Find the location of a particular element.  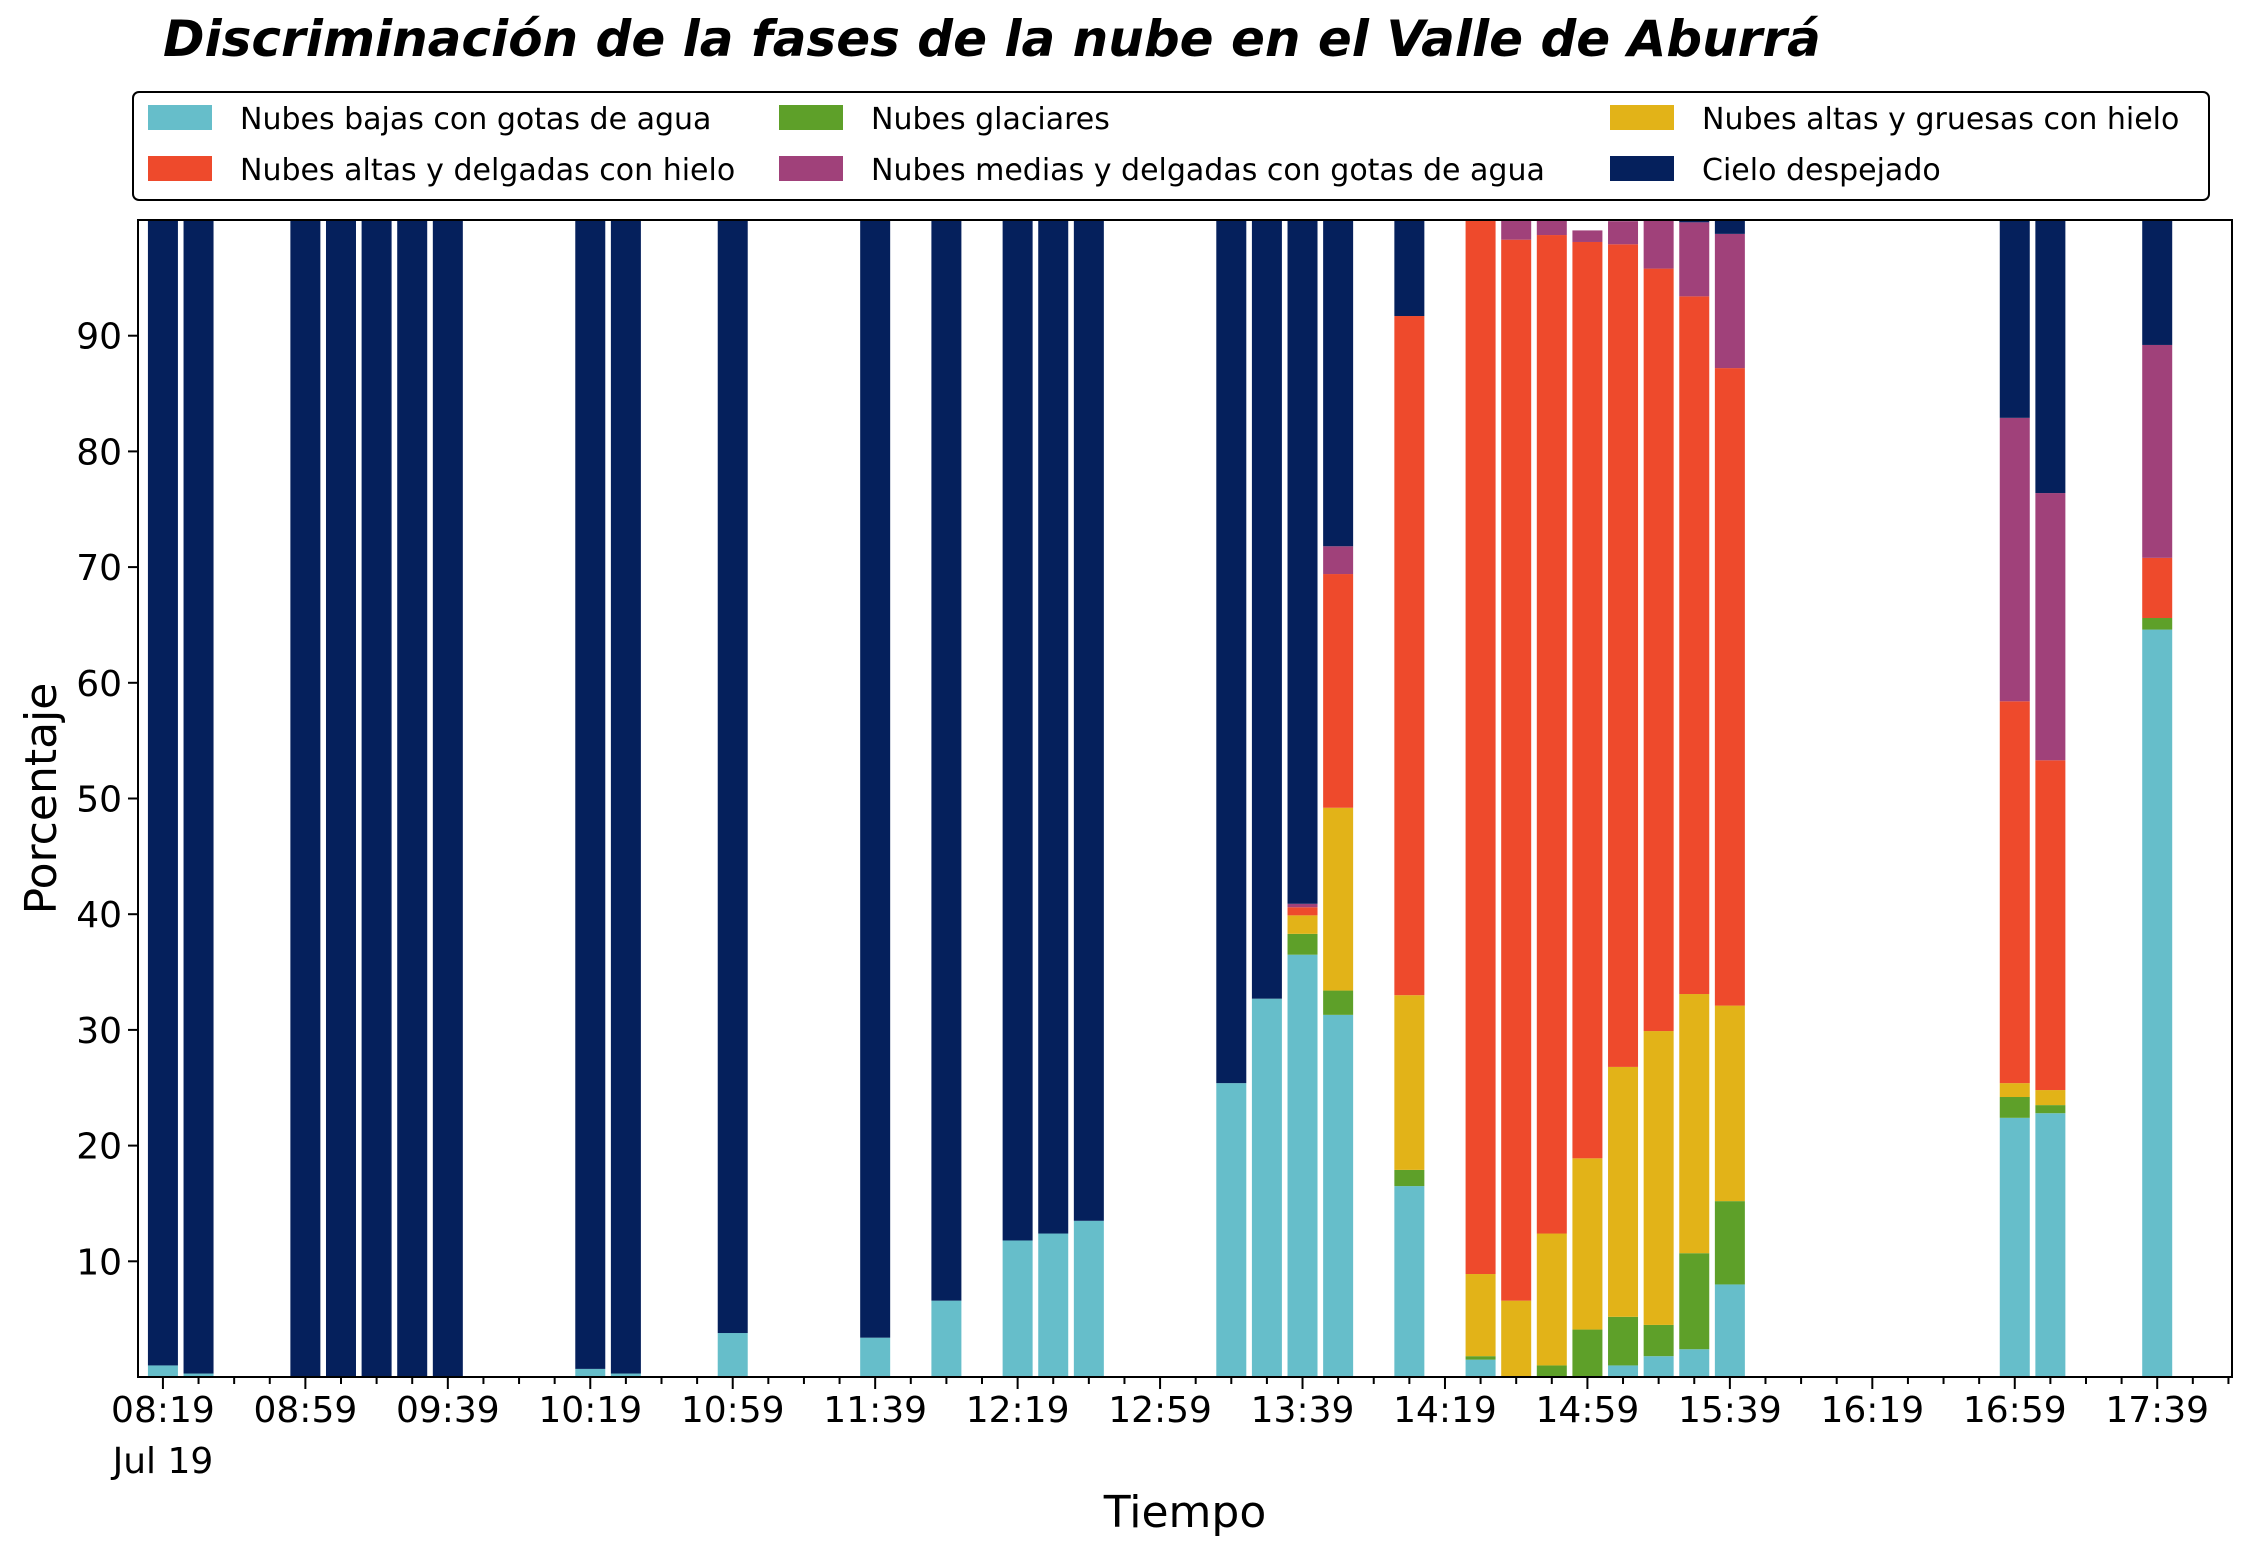

x-tick-label: 17:39 is located at coordinates (2157, 1410).